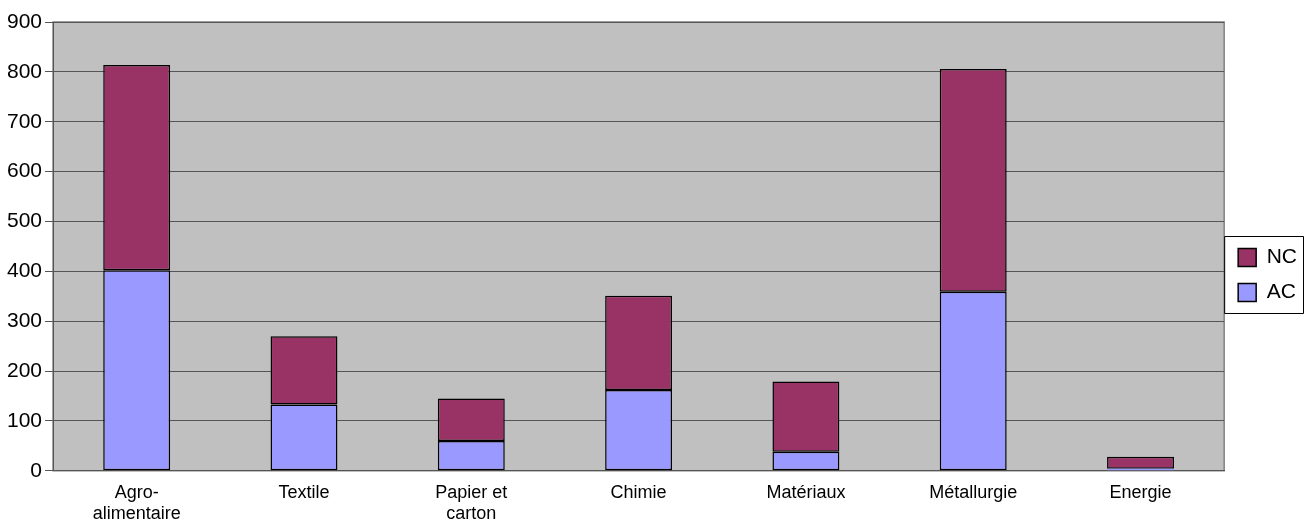 This screenshot has width=1311, height=530. What do you see at coordinates (1282, 256) in the screenshot?
I see `legend-label: NC` at bounding box center [1282, 256].